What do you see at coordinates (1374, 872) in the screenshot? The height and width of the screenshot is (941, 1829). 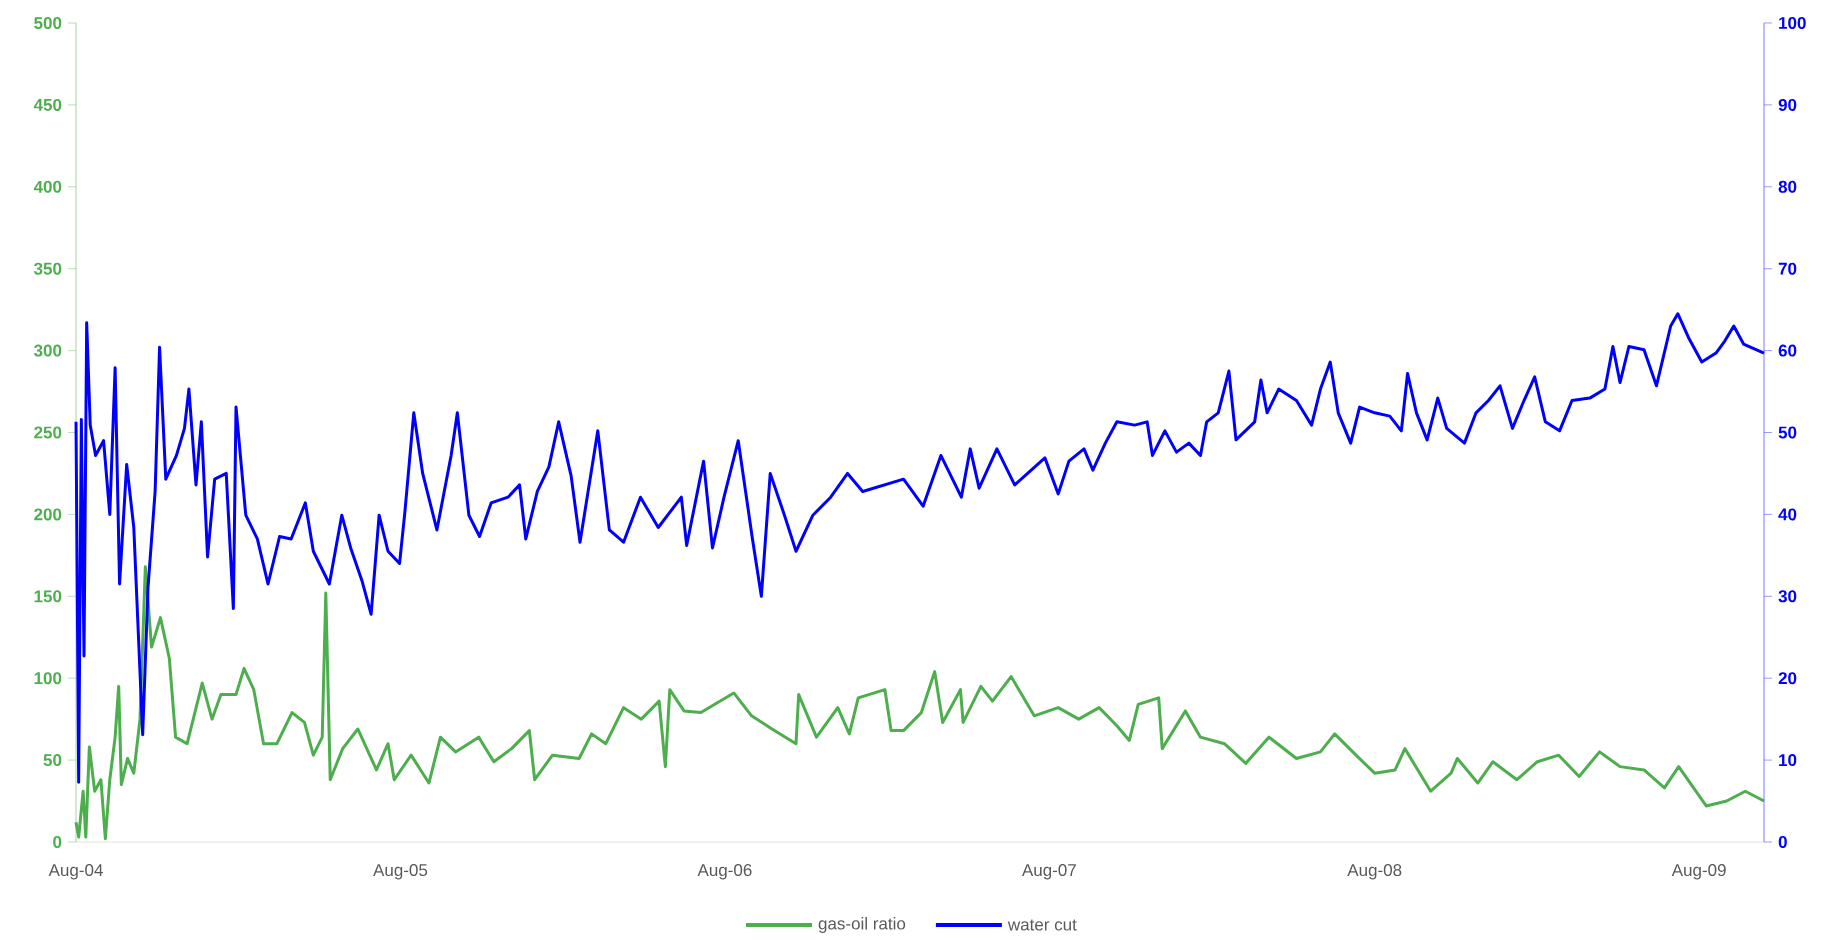 I see `x-tick-label: Aug-08` at bounding box center [1374, 872].